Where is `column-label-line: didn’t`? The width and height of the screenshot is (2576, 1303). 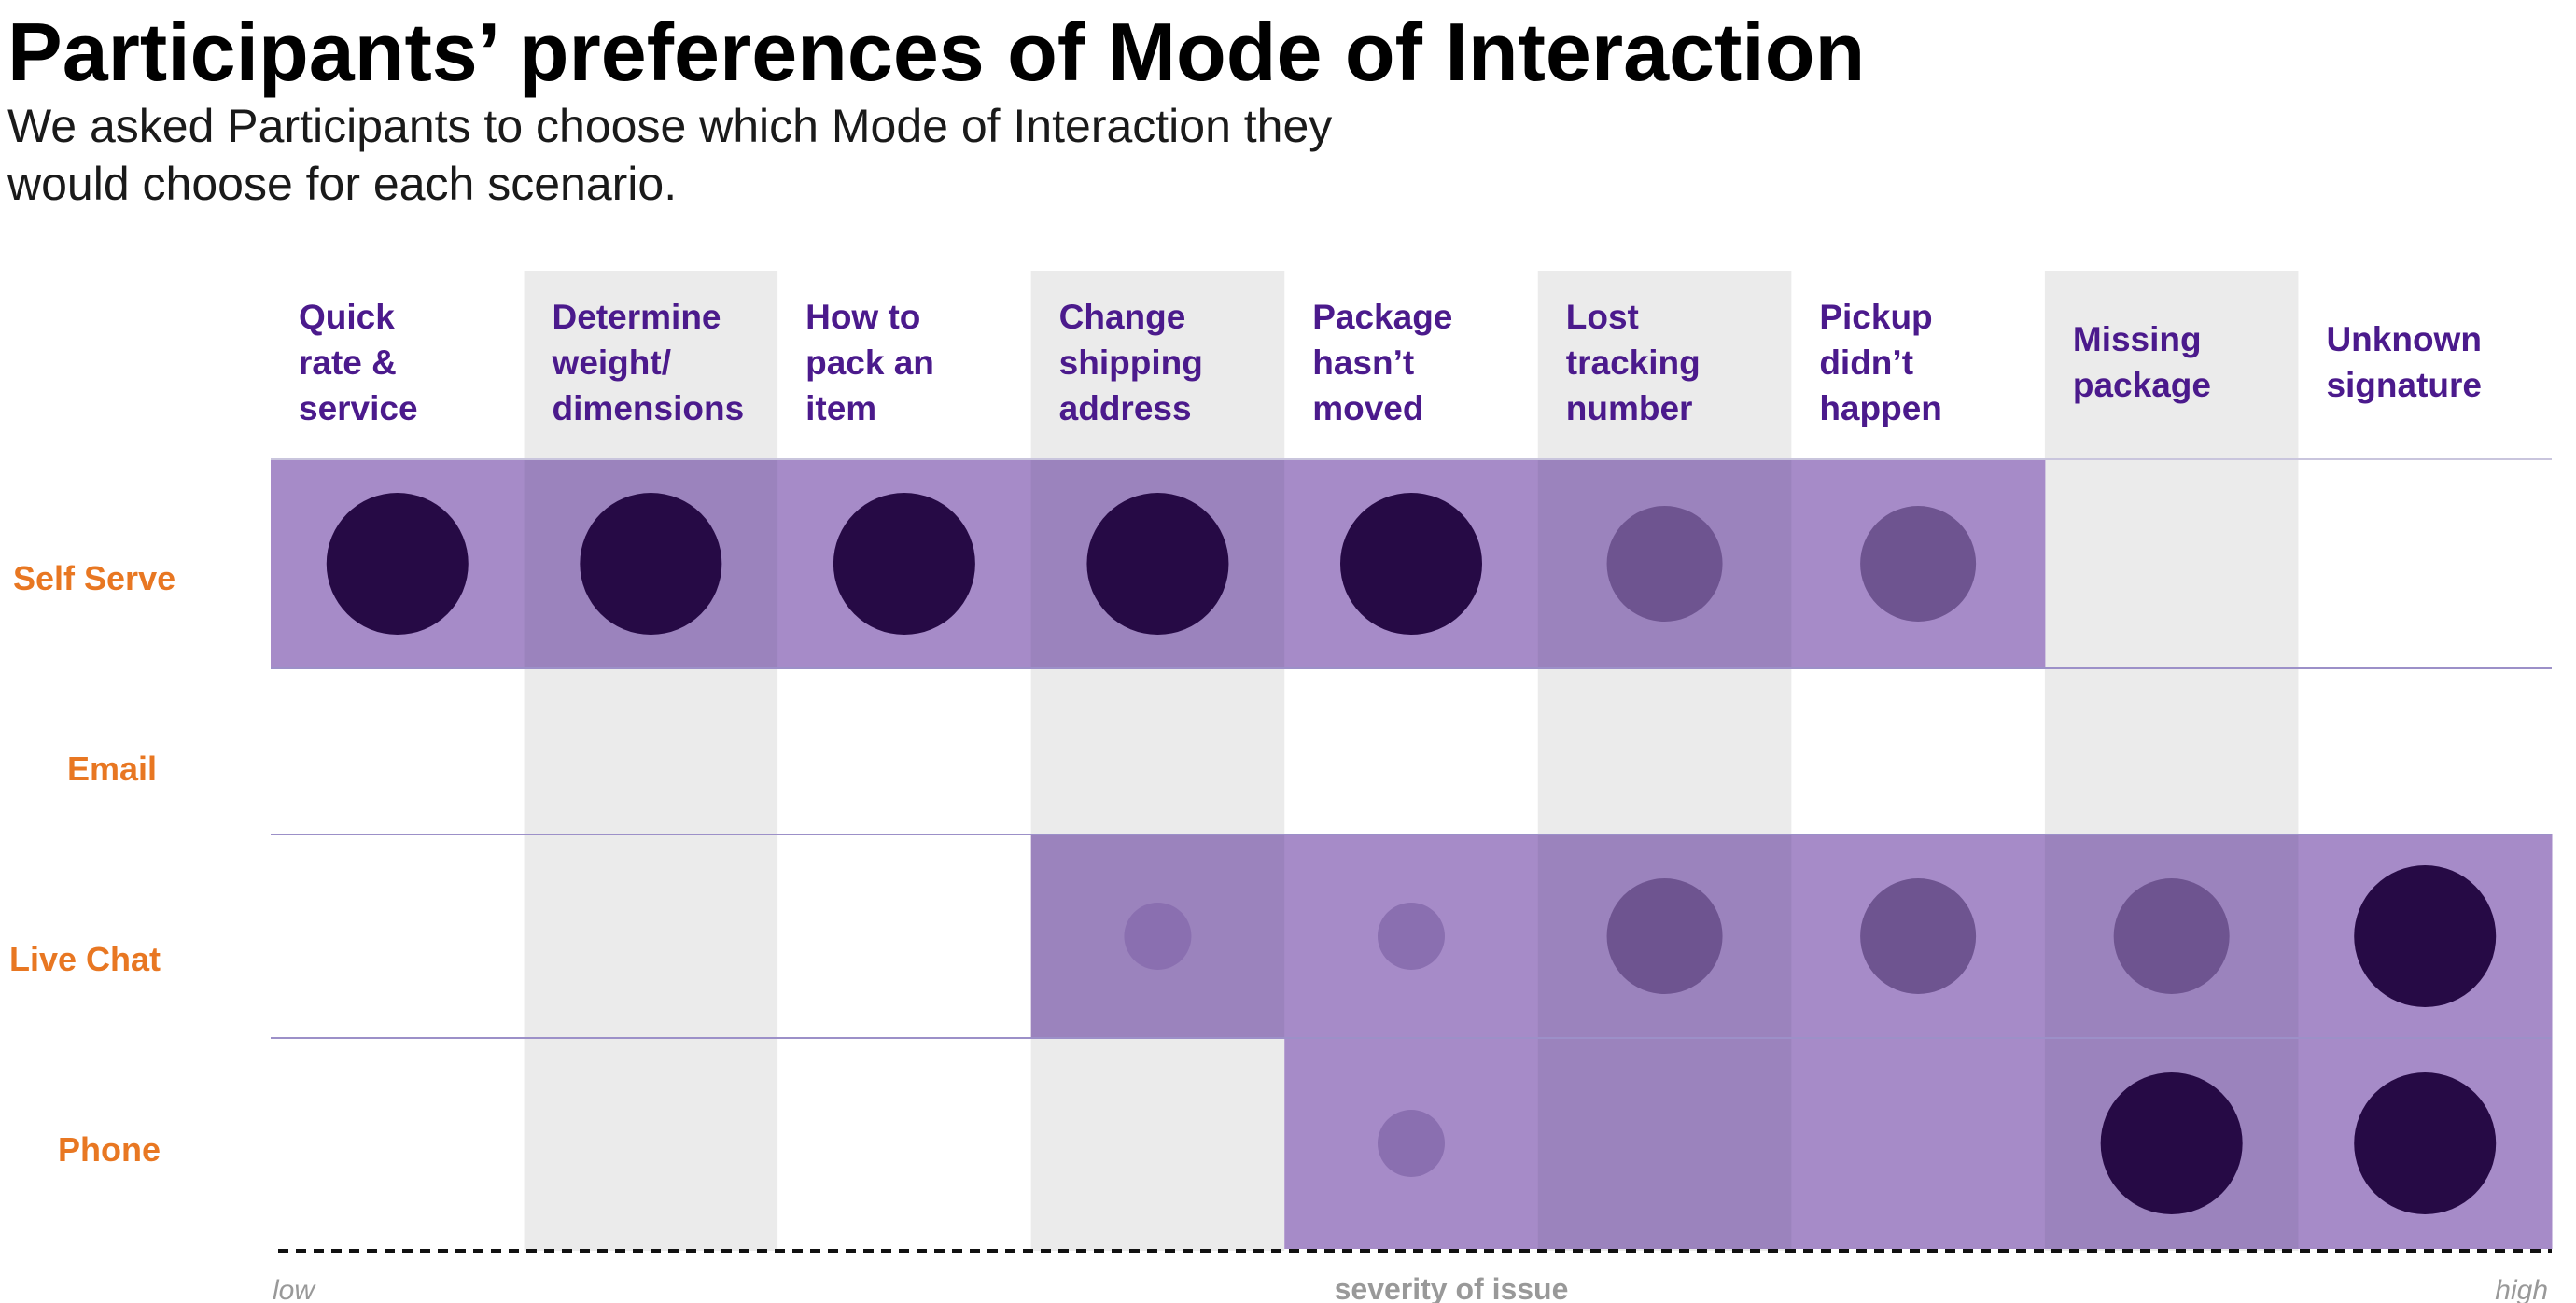
column-label-line: didn’t is located at coordinates (1866, 362).